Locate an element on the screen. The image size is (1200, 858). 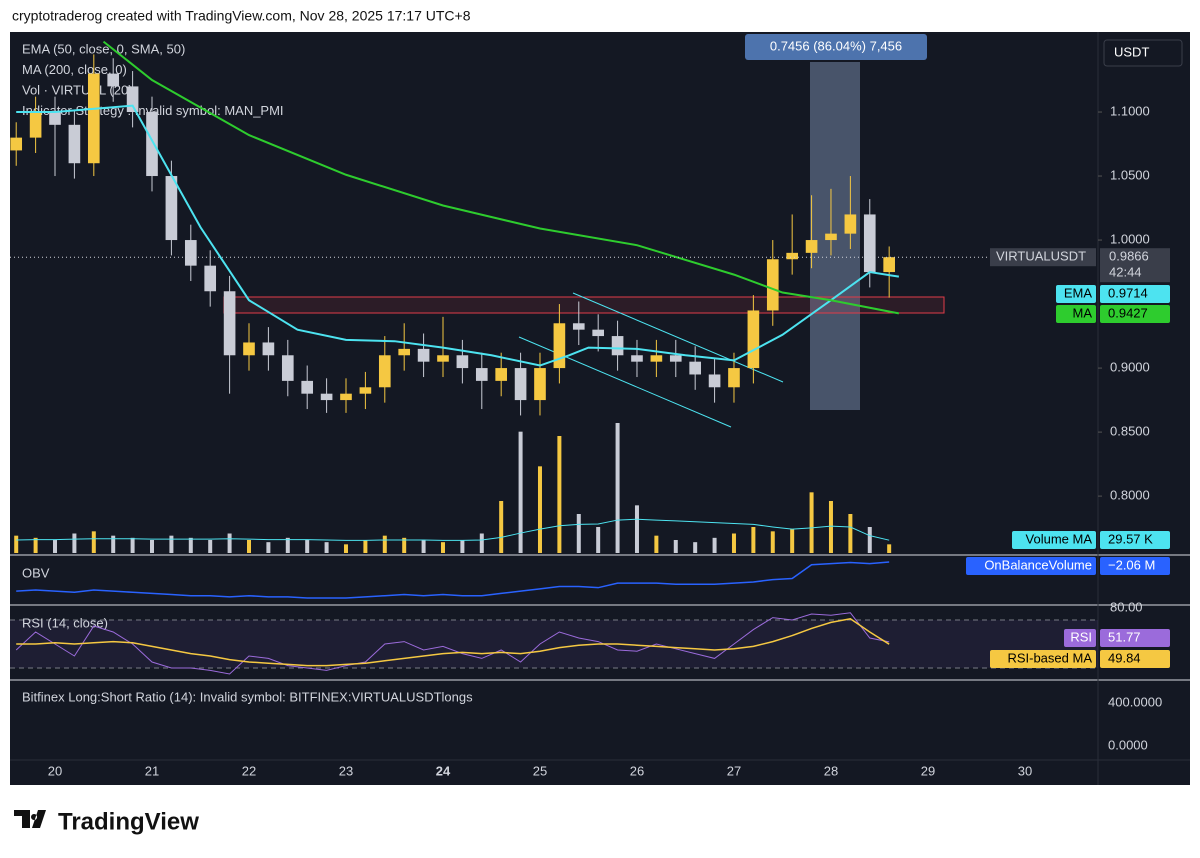
rsi-band is located at coordinates (554, 644).